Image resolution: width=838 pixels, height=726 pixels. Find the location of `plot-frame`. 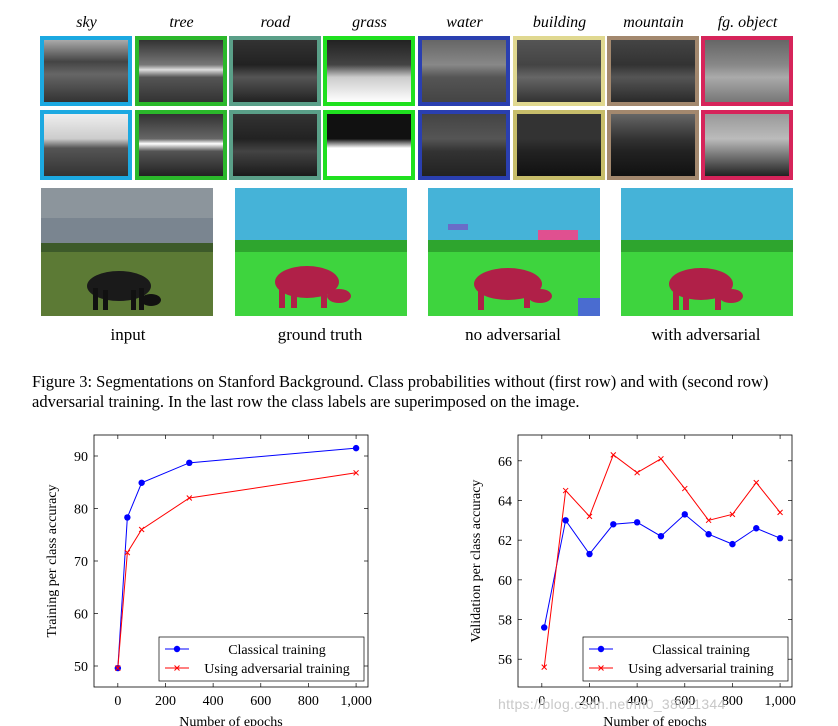

plot-frame is located at coordinates (655, 561).